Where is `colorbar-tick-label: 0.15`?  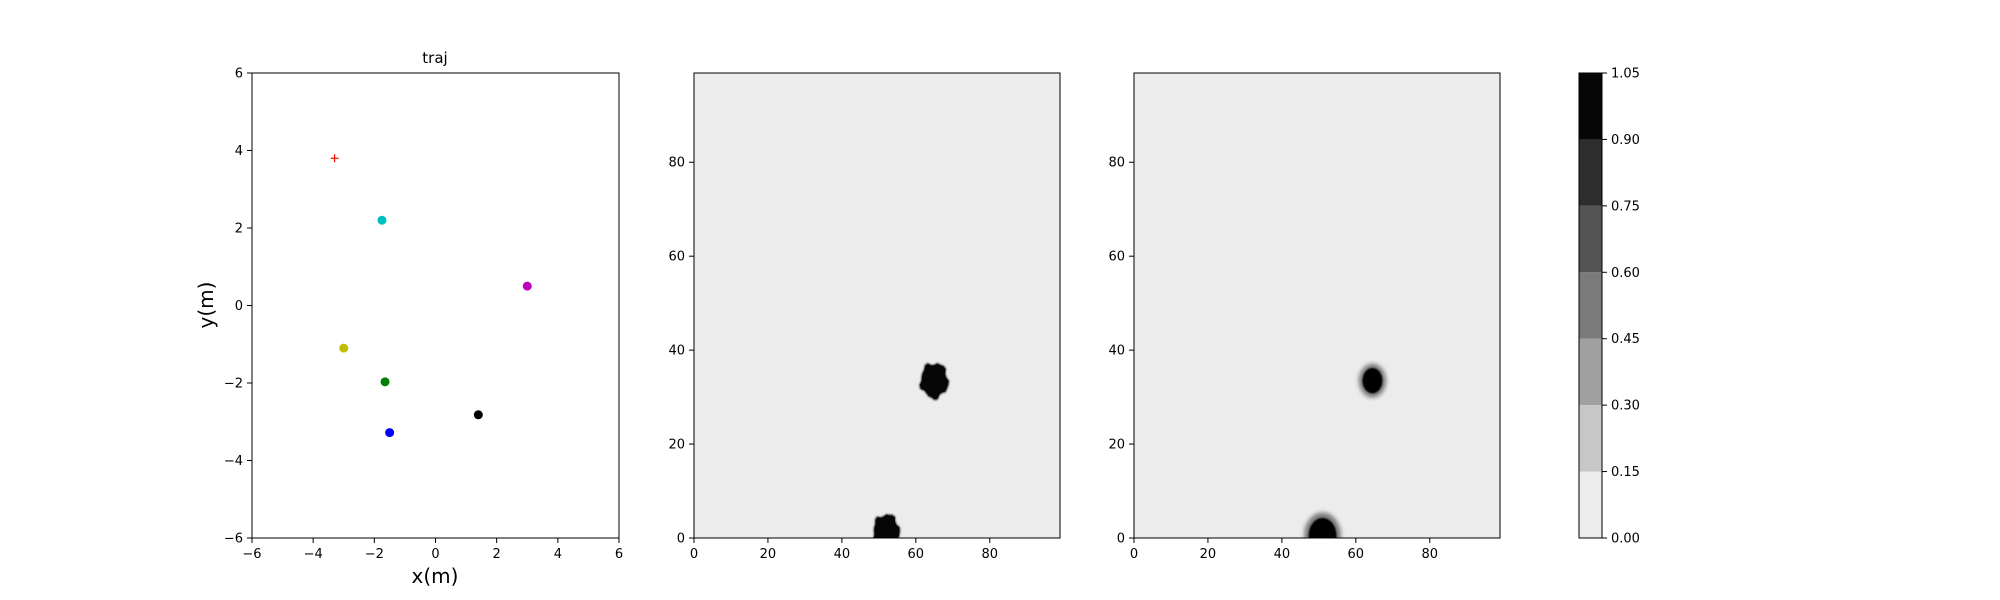
colorbar-tick-label: 0.15 is located at coordinates (1625, 472).